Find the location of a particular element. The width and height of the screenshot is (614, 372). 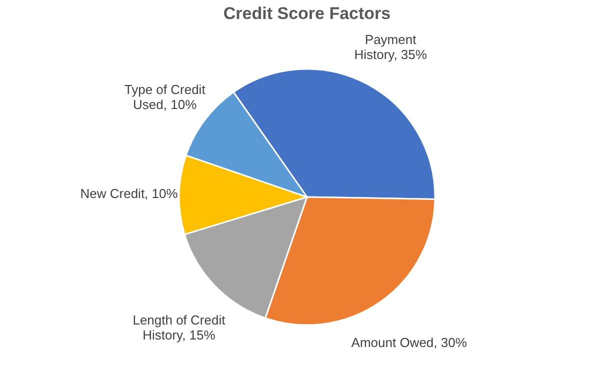

slice-label: Amount Owed, 30% is located at coordinates (409, 342).